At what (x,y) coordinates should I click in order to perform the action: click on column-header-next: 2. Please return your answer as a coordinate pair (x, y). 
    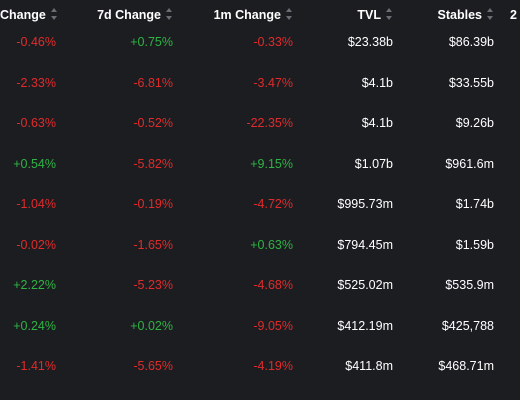
    Looking at the image, I should click on (515, 15).